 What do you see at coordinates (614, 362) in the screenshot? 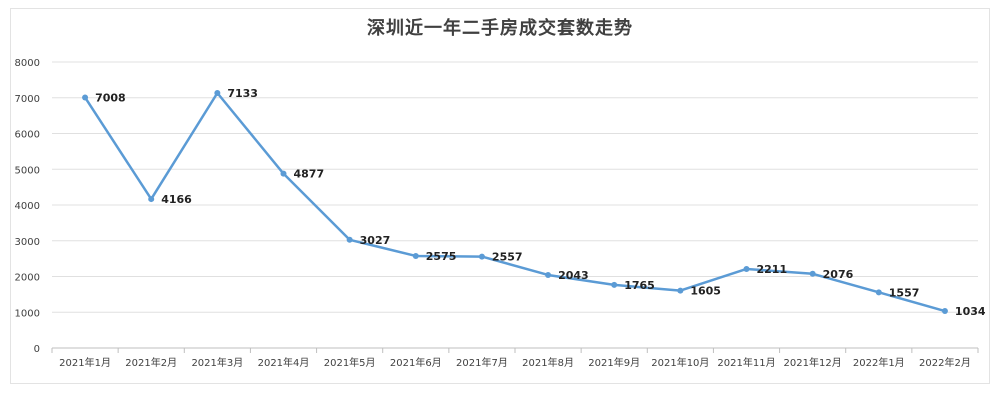
I see `x-tick-label: 2021年9月` at bounding box center [614, 362].